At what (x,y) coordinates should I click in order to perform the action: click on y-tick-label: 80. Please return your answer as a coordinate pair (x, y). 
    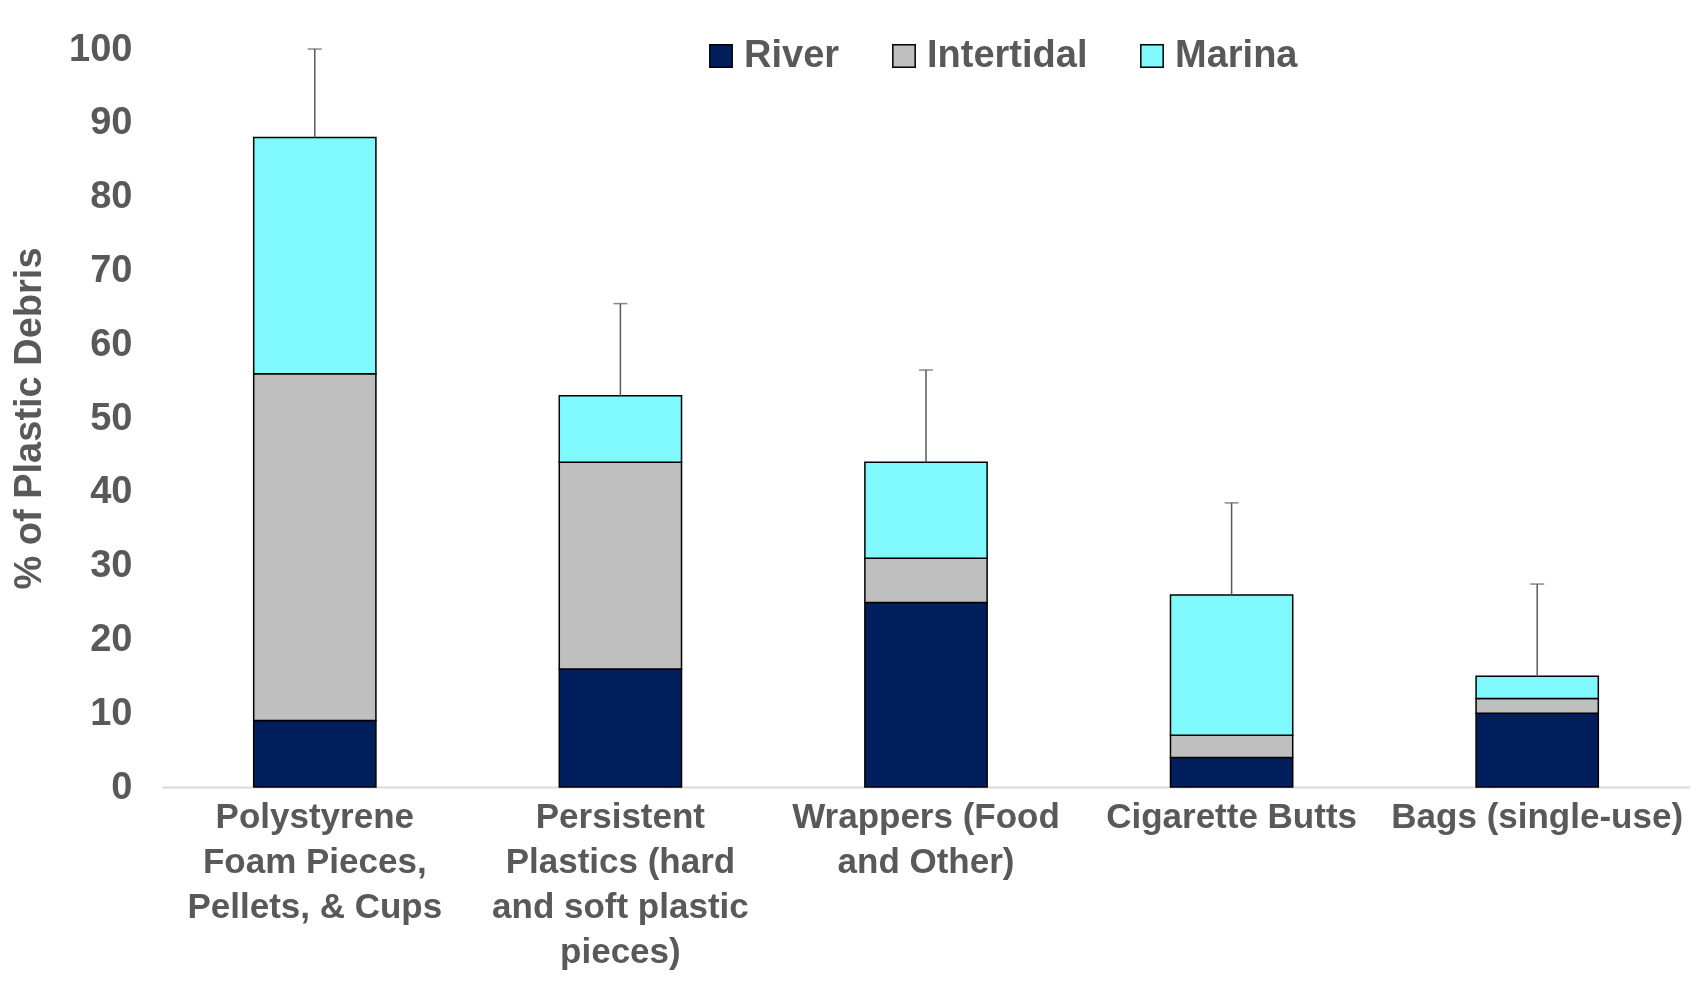
    Looking at the image, I should click on (111, 195).